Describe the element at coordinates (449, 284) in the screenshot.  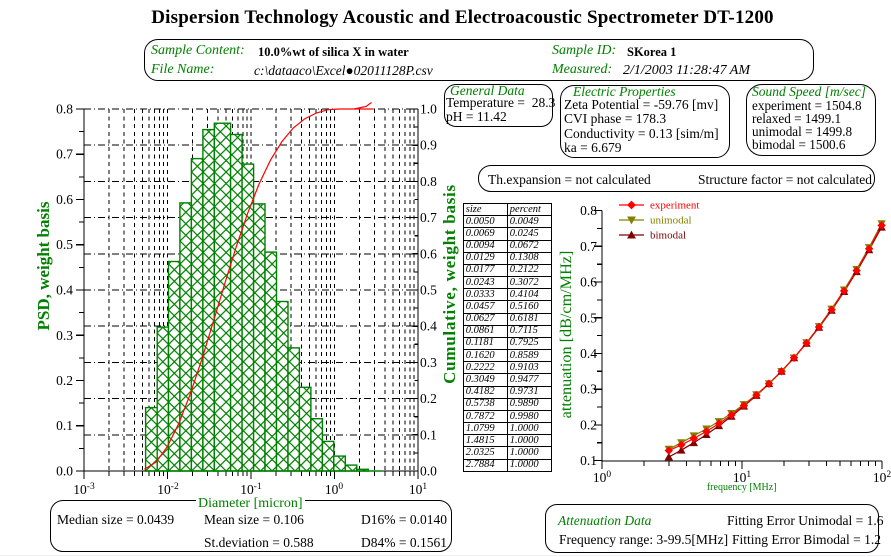
I see `svg-text: Cumulative, weight basis` at that location.